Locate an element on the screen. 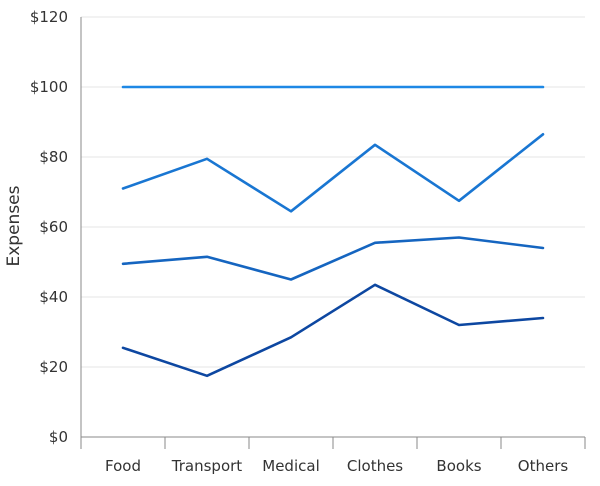 This screenshot has width=600, height=486. x-tick-label: Books is located at coordinates (458, 466).